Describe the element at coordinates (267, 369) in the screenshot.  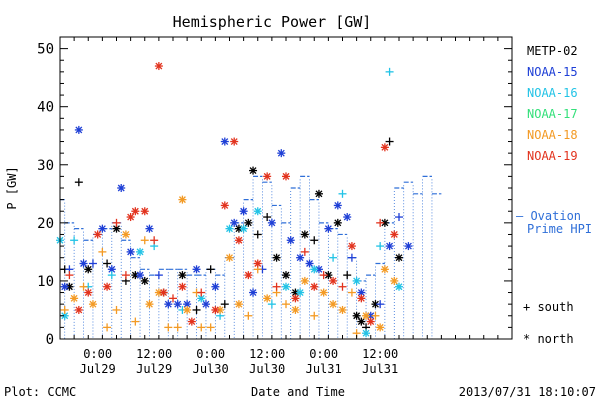
I see `x-tick-label-date: Jul30` at that location.